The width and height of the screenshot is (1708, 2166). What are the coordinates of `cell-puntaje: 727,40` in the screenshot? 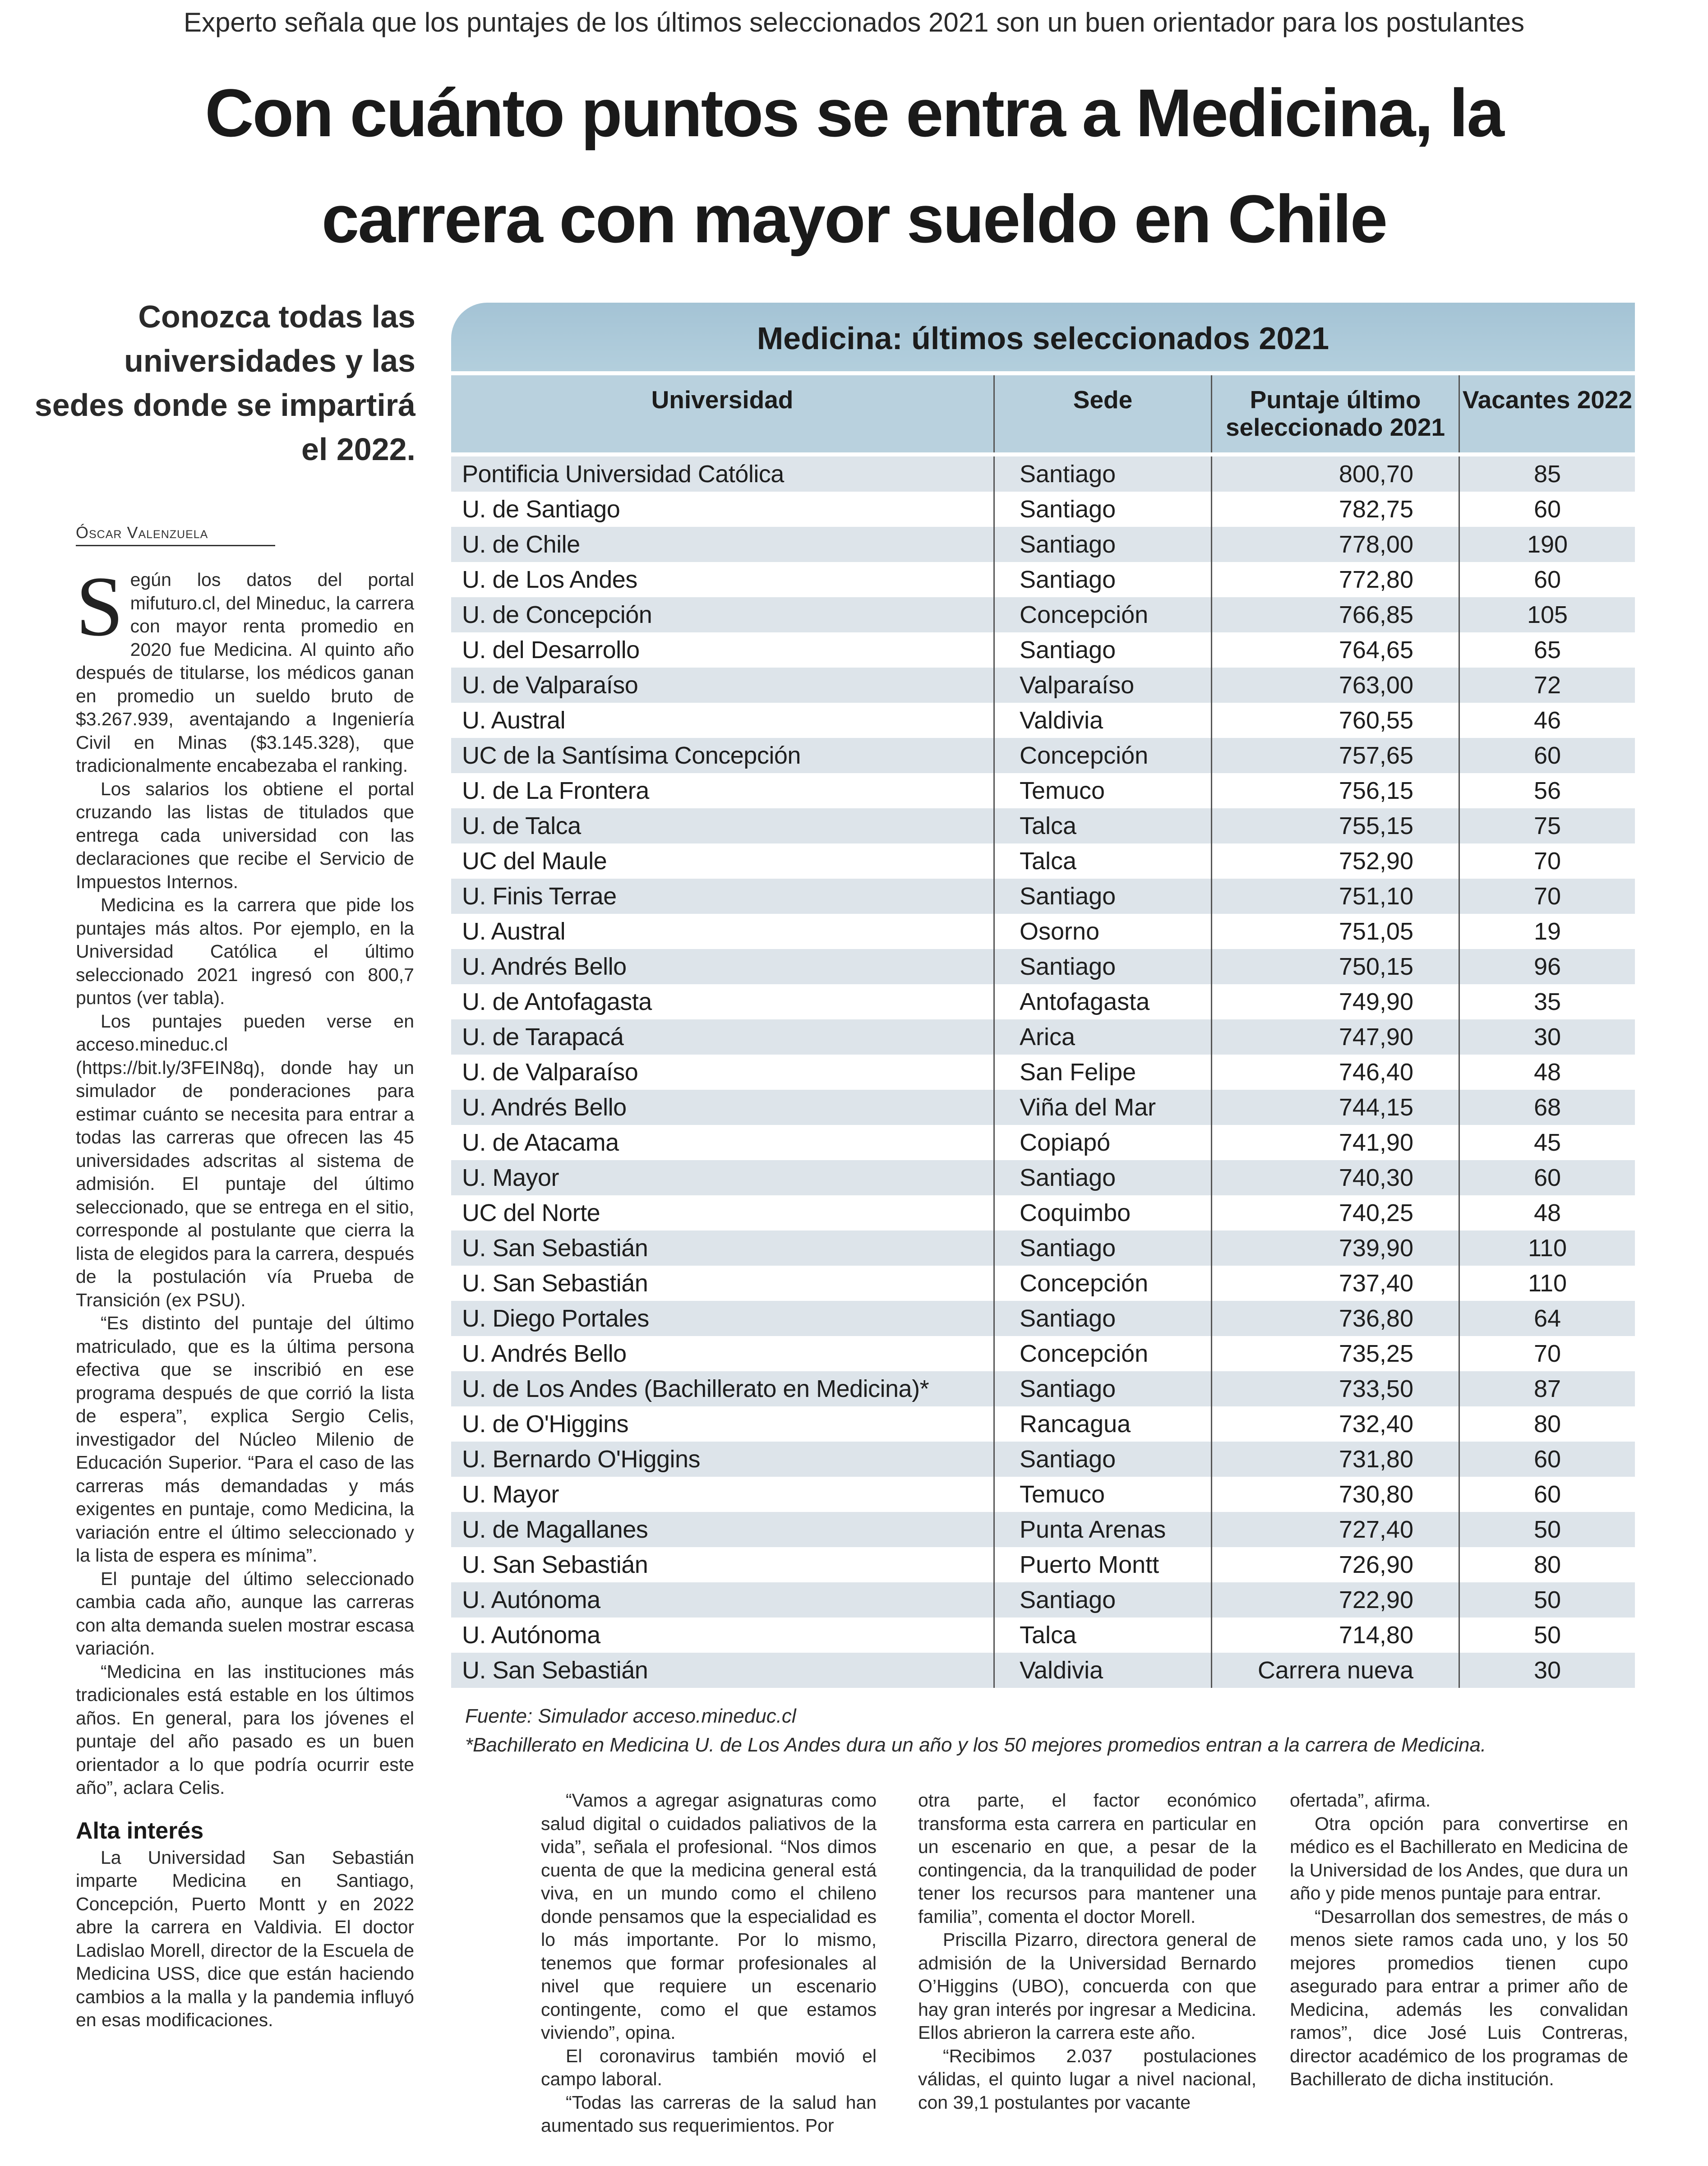 It's located at (1335, 1529).